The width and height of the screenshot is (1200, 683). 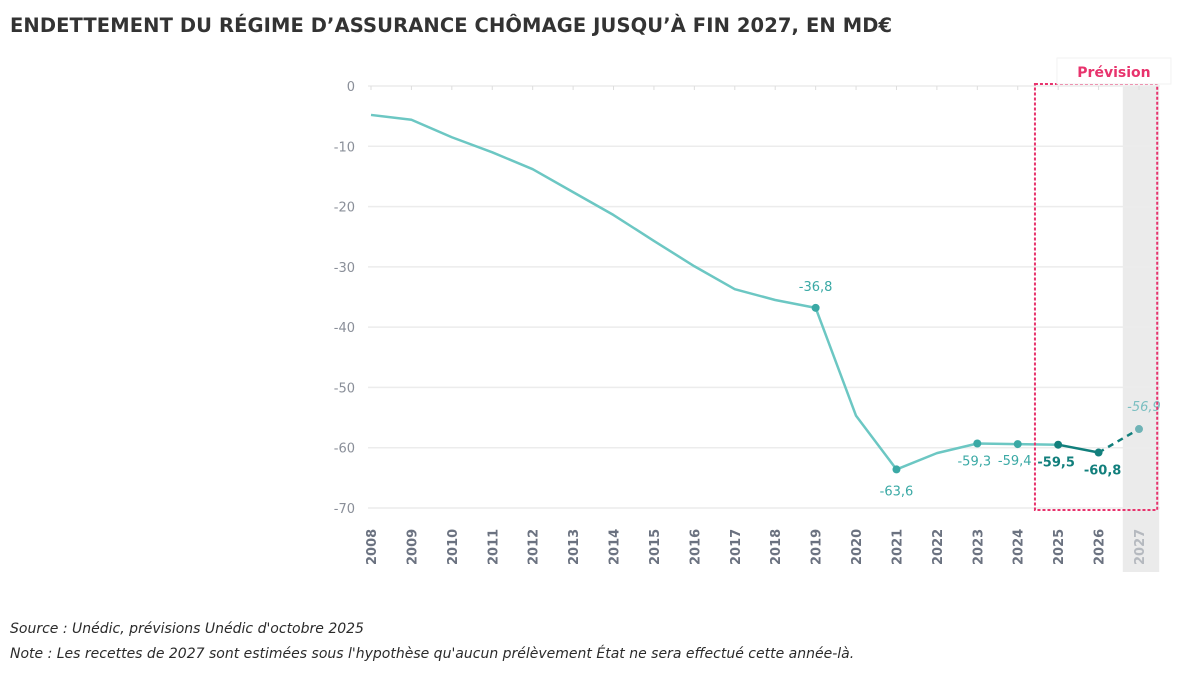 What do you see at coordinates (655, 547) in the screenshot?
I see `x-tick-label: 2015` at bounding box center [655, 547].